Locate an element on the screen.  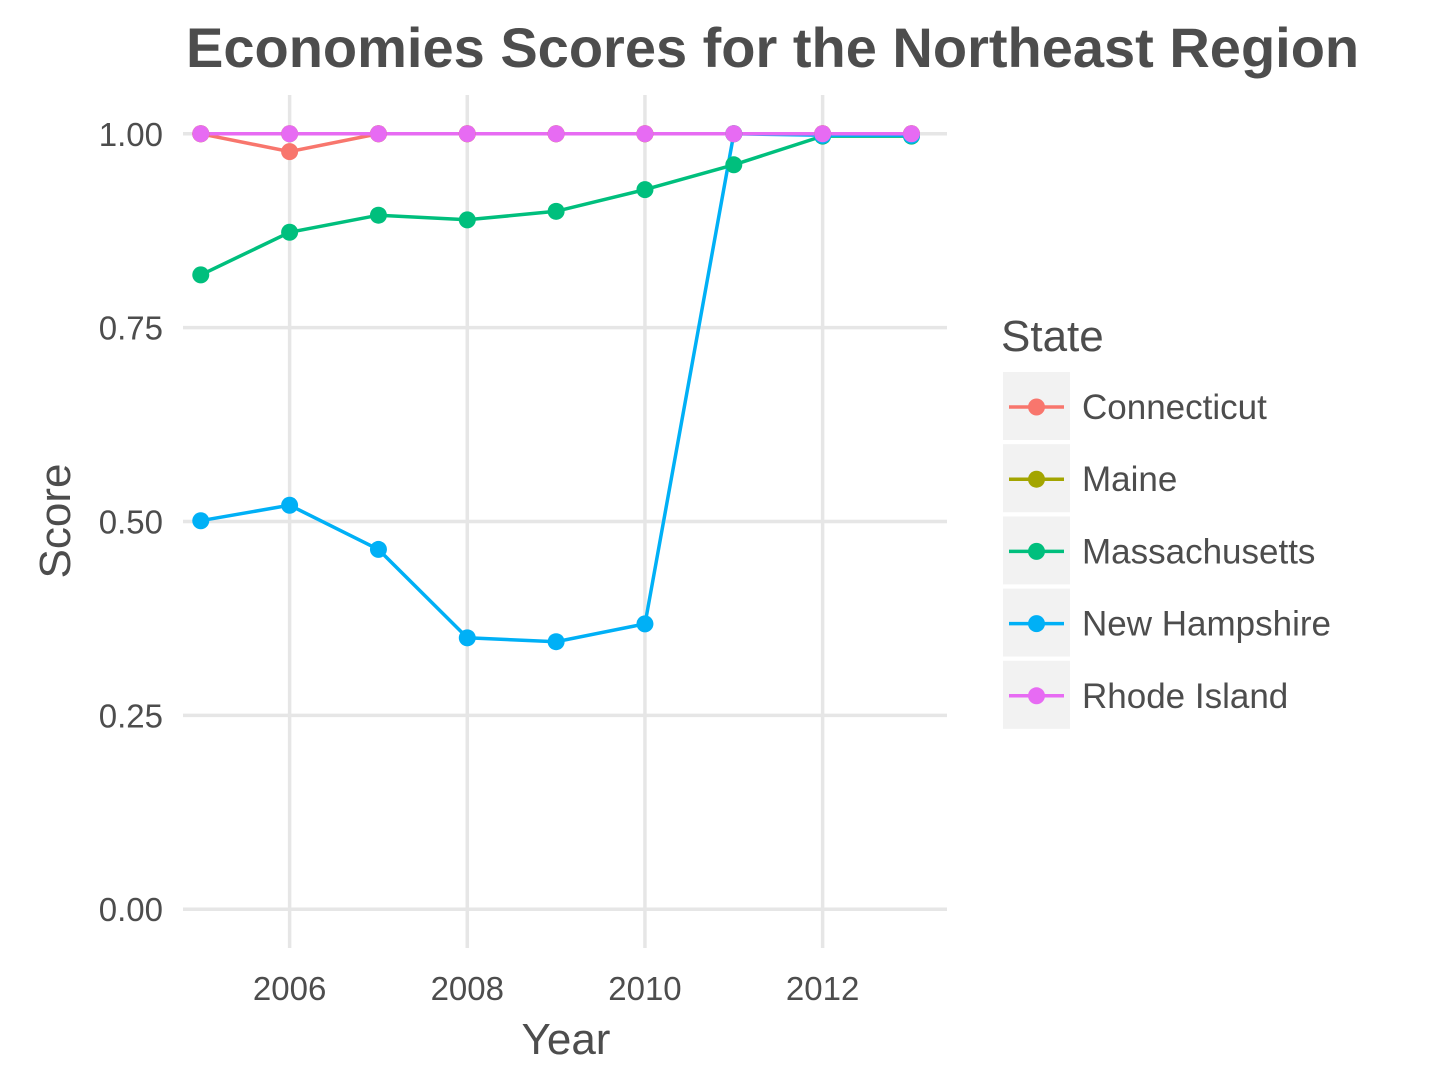
legend-item-massachusetts: Massachusetts is located at coordinates (1159, 550).